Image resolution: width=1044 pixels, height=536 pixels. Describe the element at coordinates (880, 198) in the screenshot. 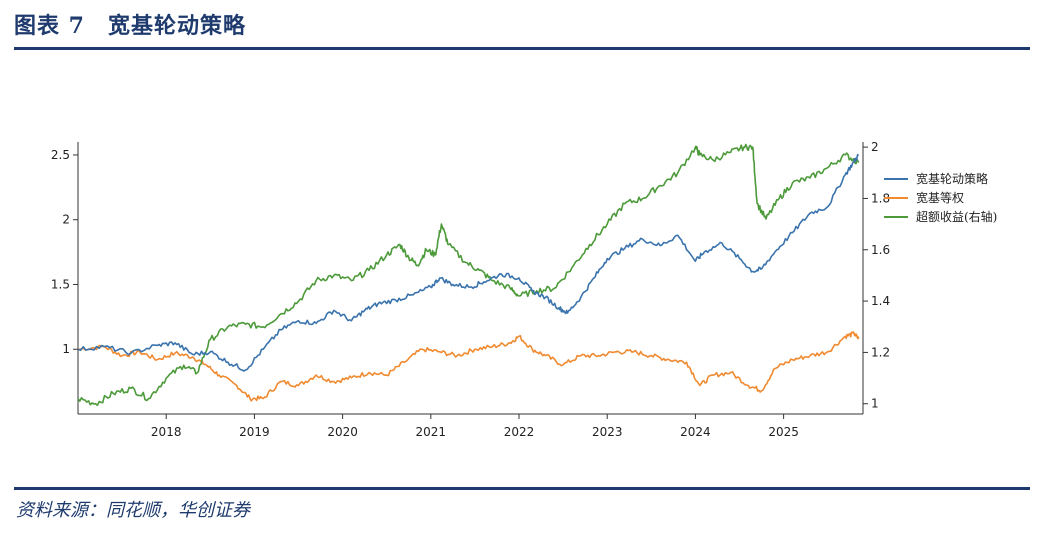

I see `y-right-tick-label: 1.8` at that location.